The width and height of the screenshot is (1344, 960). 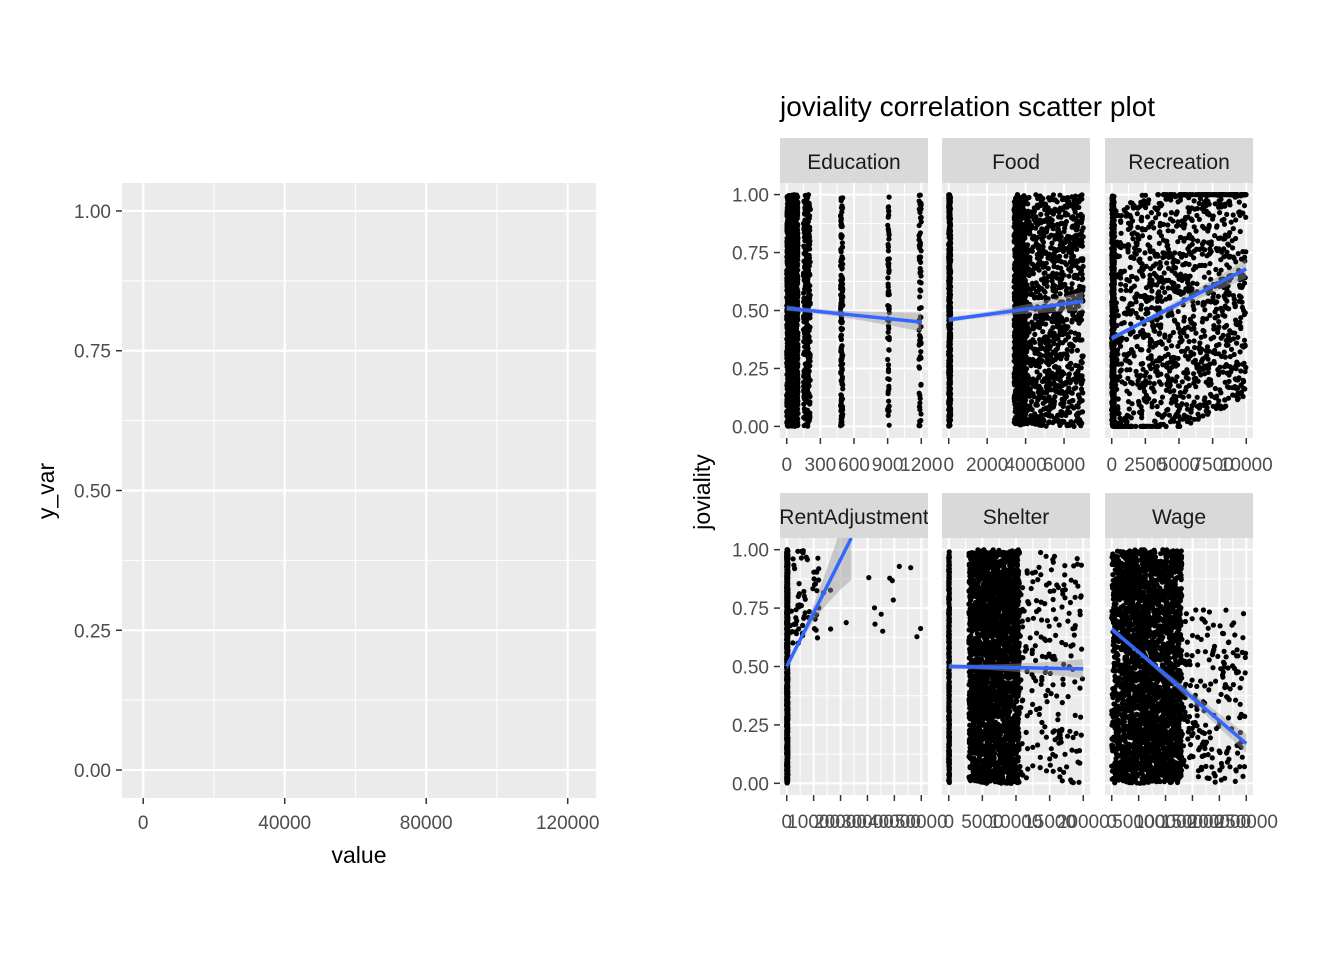 What do you see at coordinates (1064, 465) in the screenshot?
I see `facet-x-tick-label: 6000` at bounding box center [1064, 465].